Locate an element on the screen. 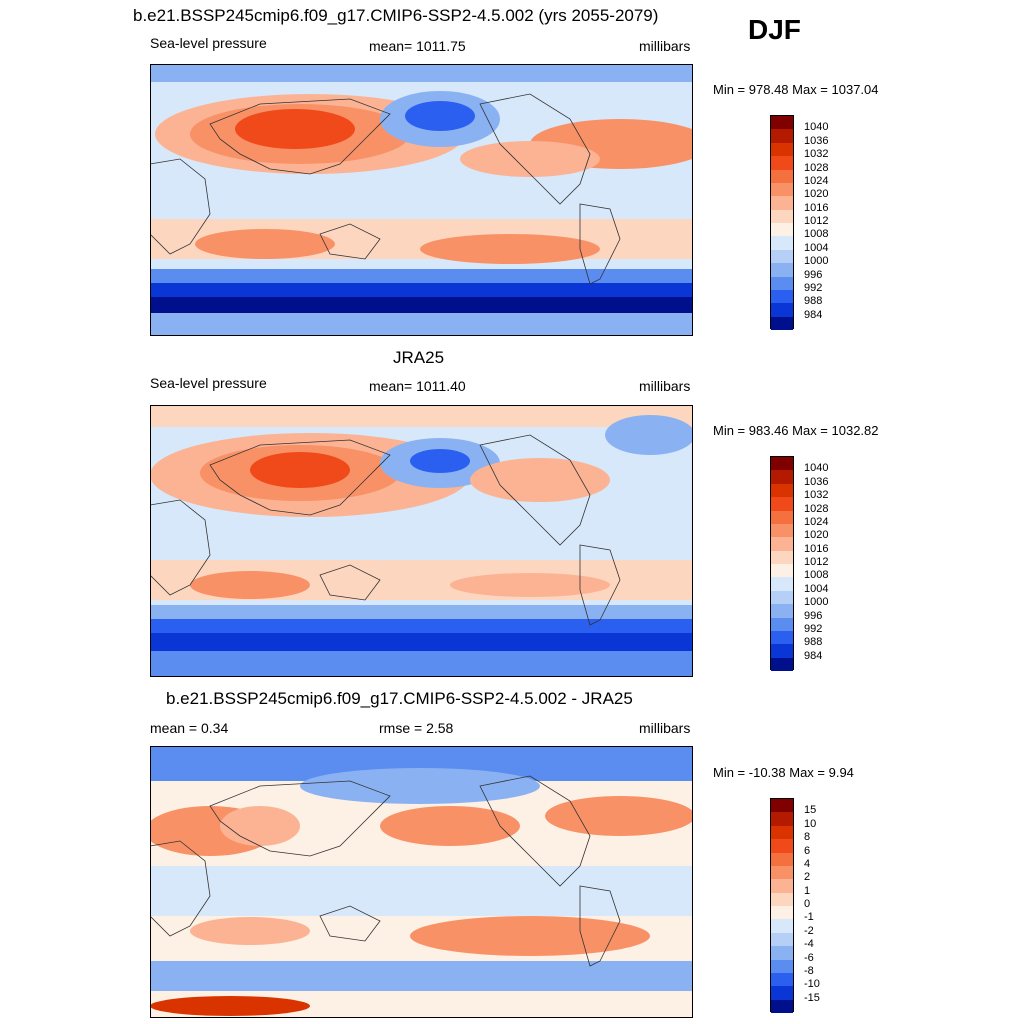 The height and width of the screenshot is (1024, 1024). north-pacific-positive is located at coordinates (450, 826).